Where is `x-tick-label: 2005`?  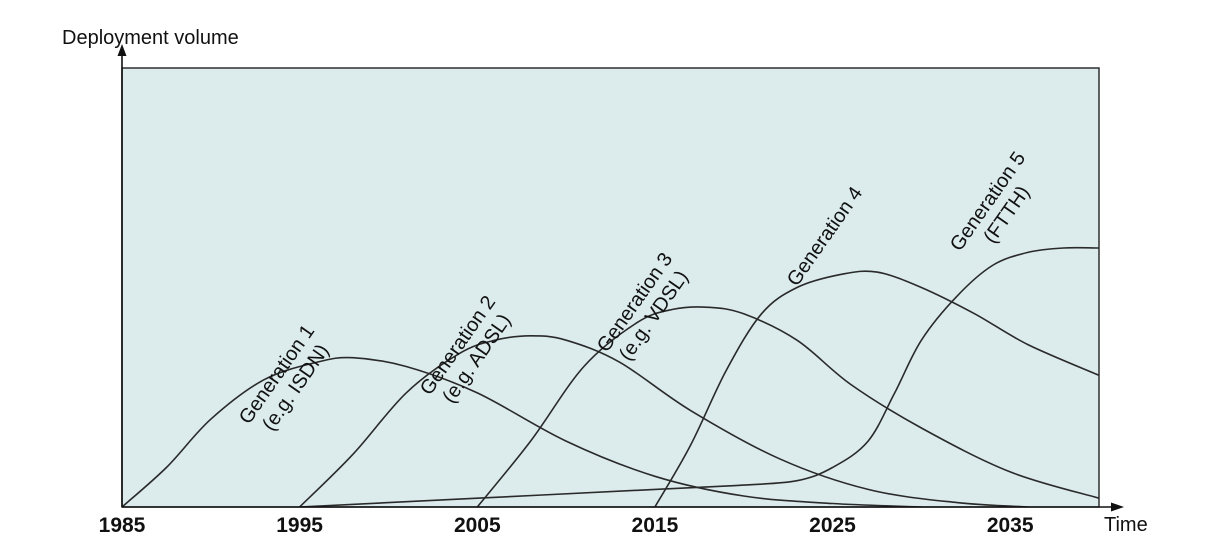
x-tick-label: 2005 is located at coordinates (477, 525).